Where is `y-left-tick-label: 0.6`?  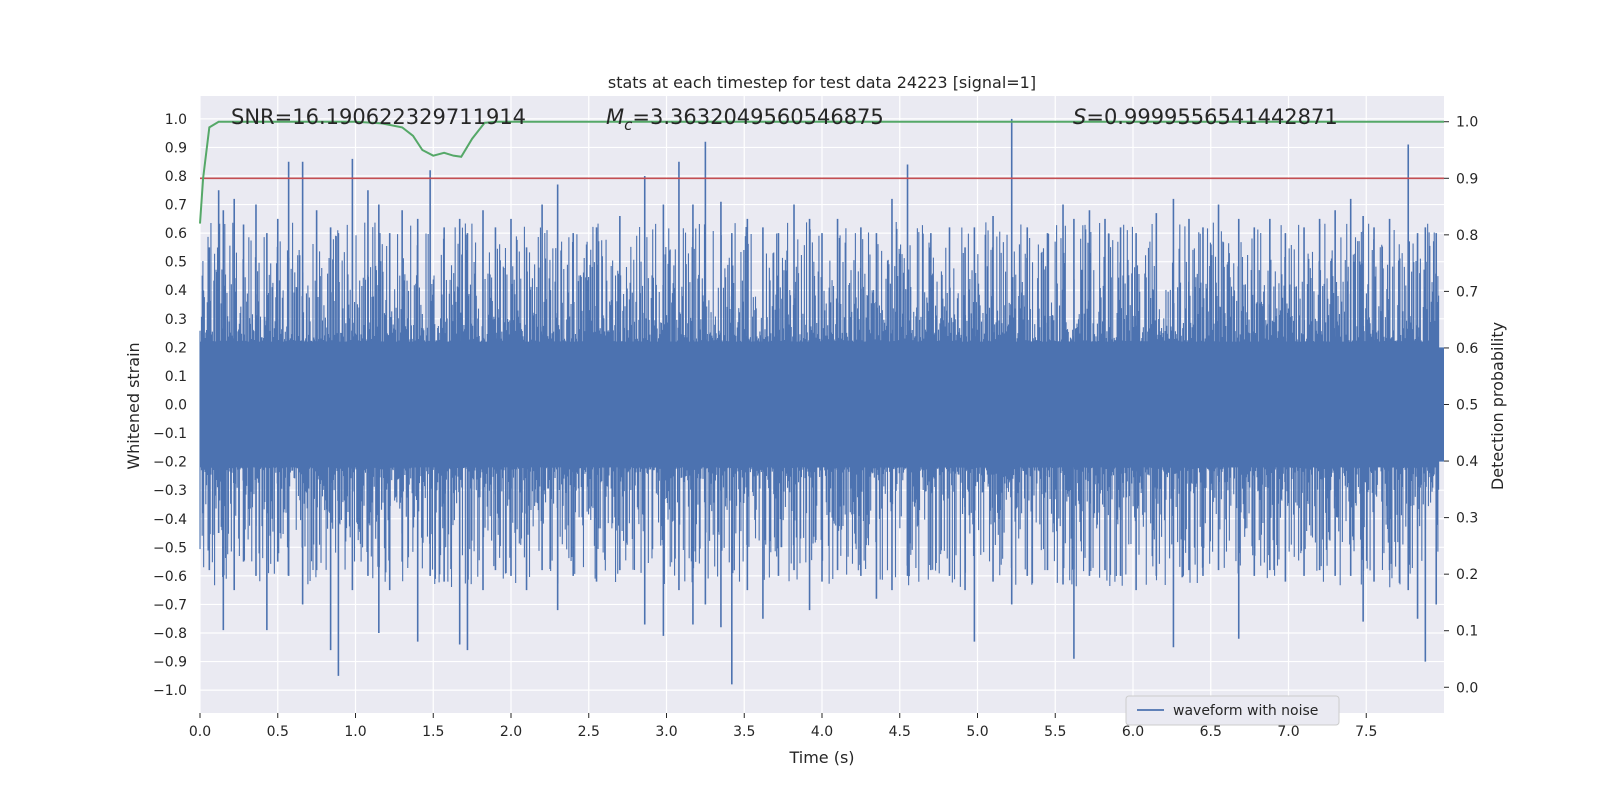 y-left-tick-label: 0.6 is located at coordinates (176, 234).